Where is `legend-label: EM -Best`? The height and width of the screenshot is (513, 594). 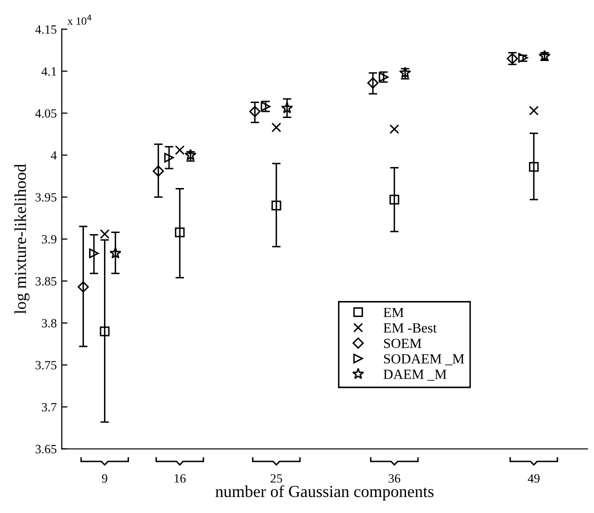 legend-label: EM -Best is located at coordinates (410, 328).